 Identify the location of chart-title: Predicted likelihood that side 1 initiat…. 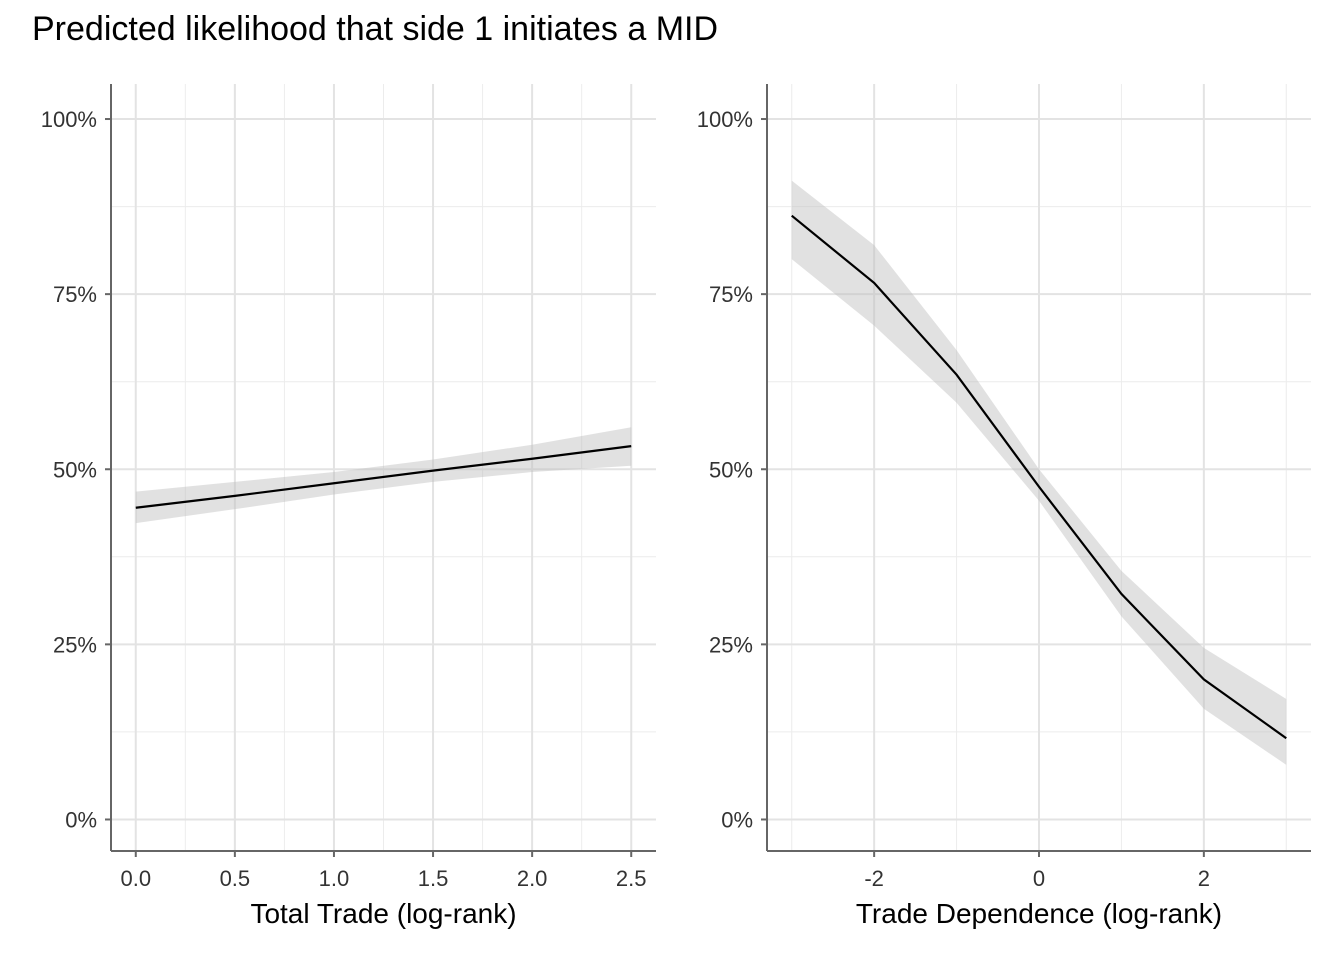
(375, 29).